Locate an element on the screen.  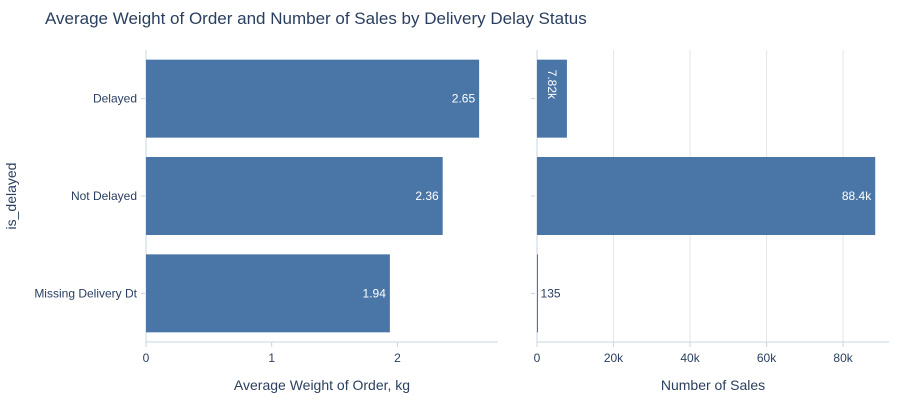
bar-label: 135 is located at coordinates (551, 293).